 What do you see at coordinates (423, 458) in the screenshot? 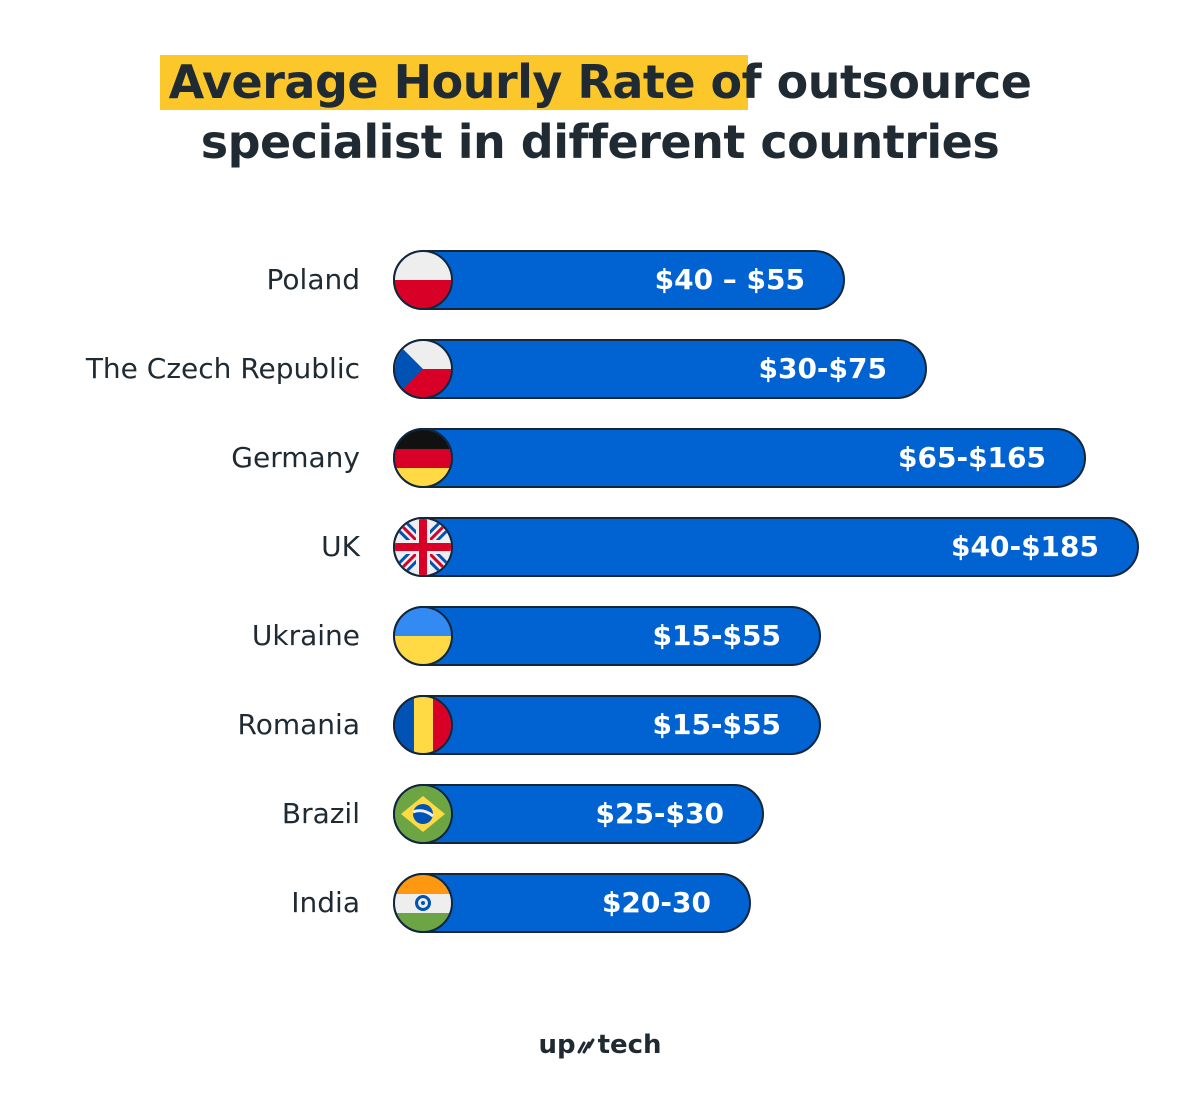
I see `germany-flag-icon` at bounding box center [423, 458].